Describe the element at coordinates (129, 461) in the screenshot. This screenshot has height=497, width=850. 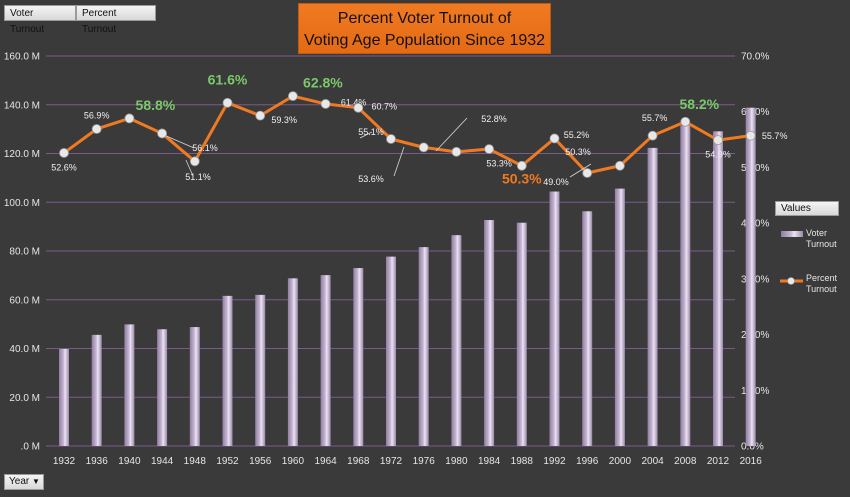
I see `x-tick-label: 1940` at that location.